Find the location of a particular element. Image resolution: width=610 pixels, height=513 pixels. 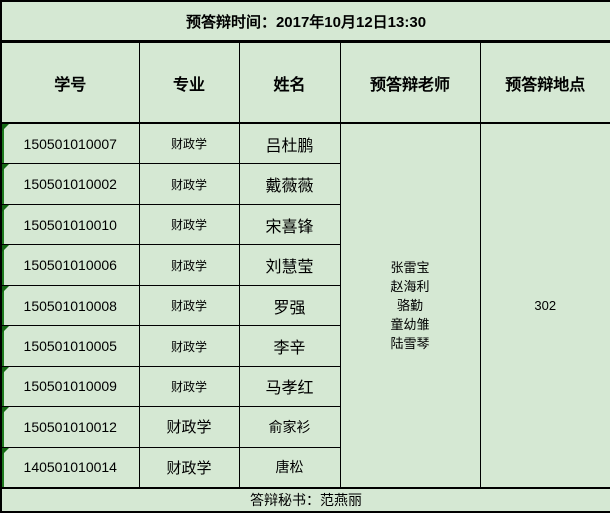

student-id-cell: 150501010006 is located at coordinates (70, 265).